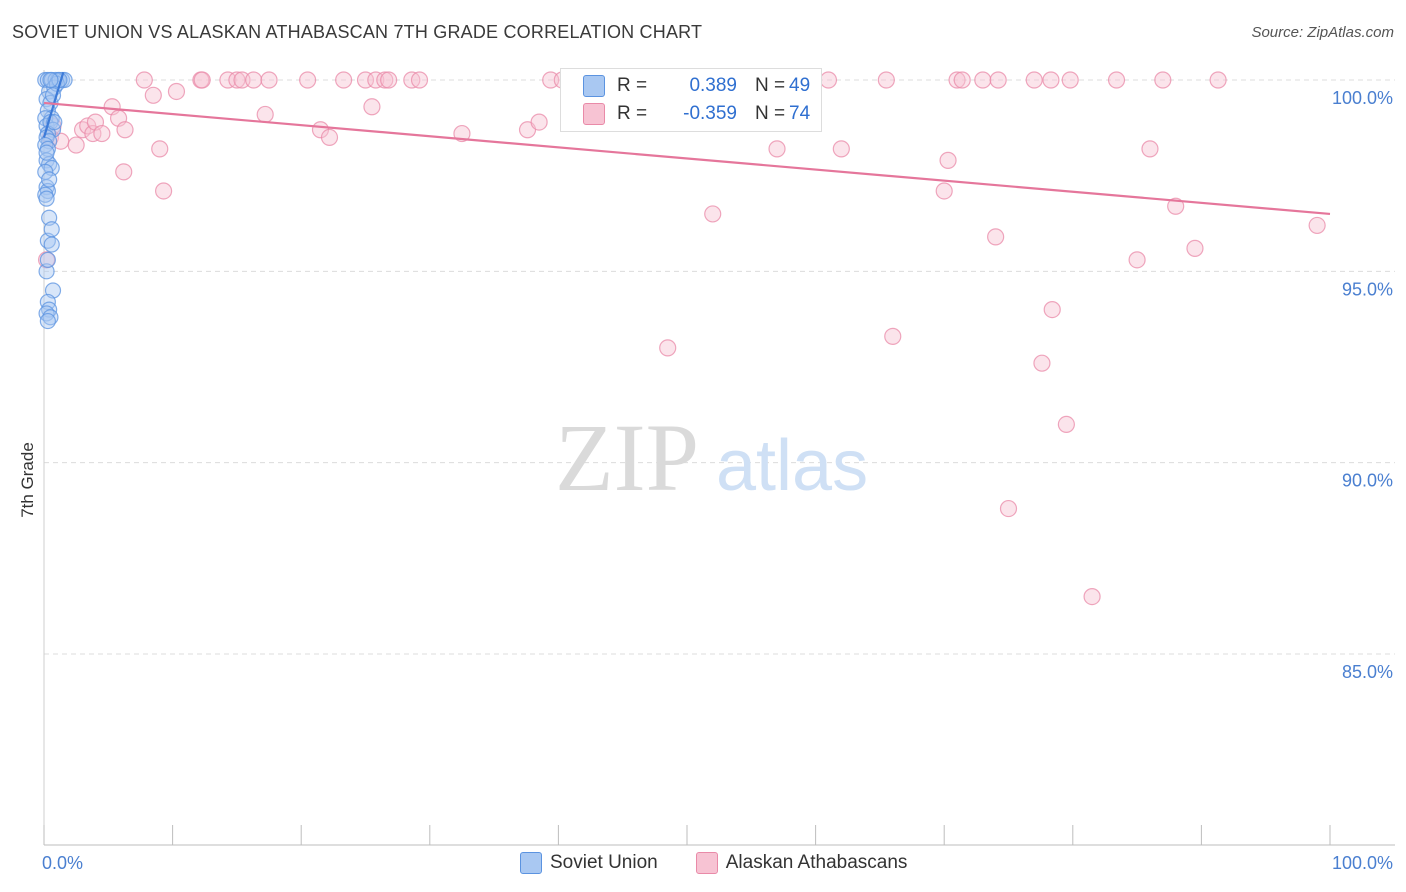  What do you see at coordinates (604, 862) in the screenshot?
I see `legend-label-soviet: Soviet Union` at bounding box center [604, 862].